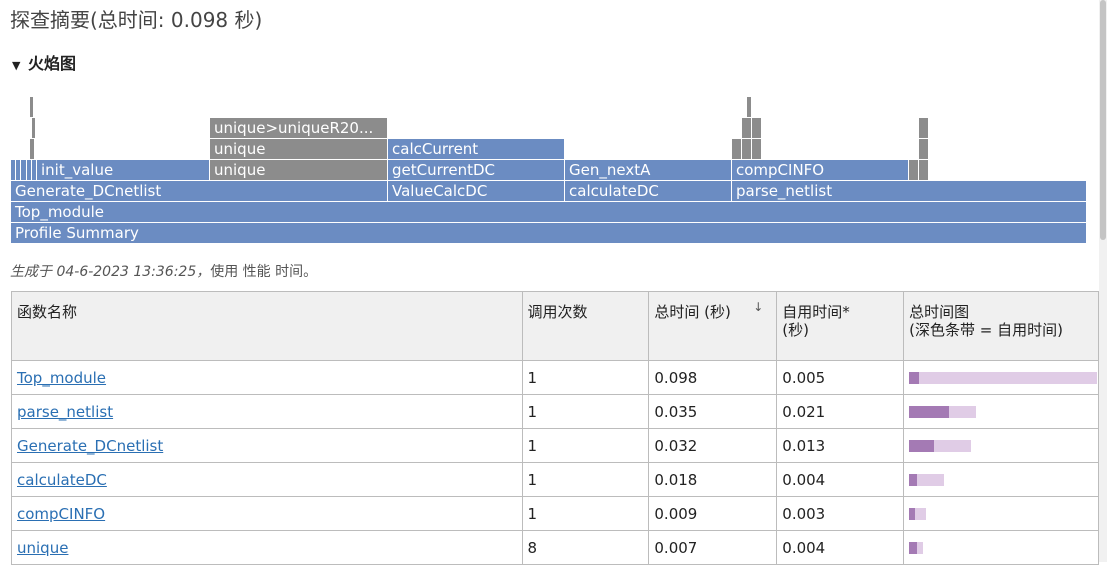 The height and width of the screenshot is (565, 1107). Describe the element at coordinates (65, 411) in the screenshot. I see `function-link: parse_netlist` at that location.